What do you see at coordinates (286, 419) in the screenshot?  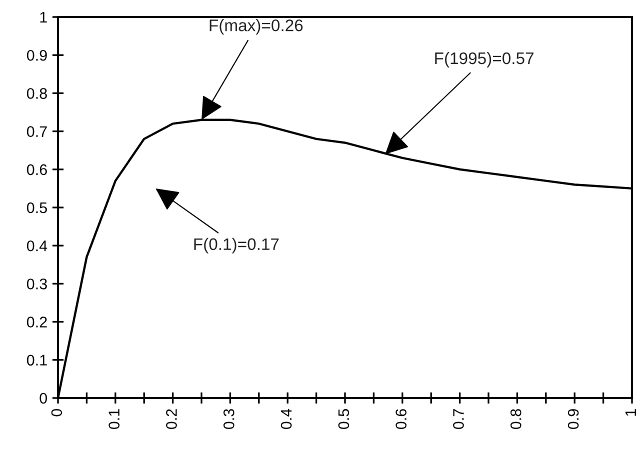 I see `x-tick-label: 0.4` at bounding box center [286, 419].